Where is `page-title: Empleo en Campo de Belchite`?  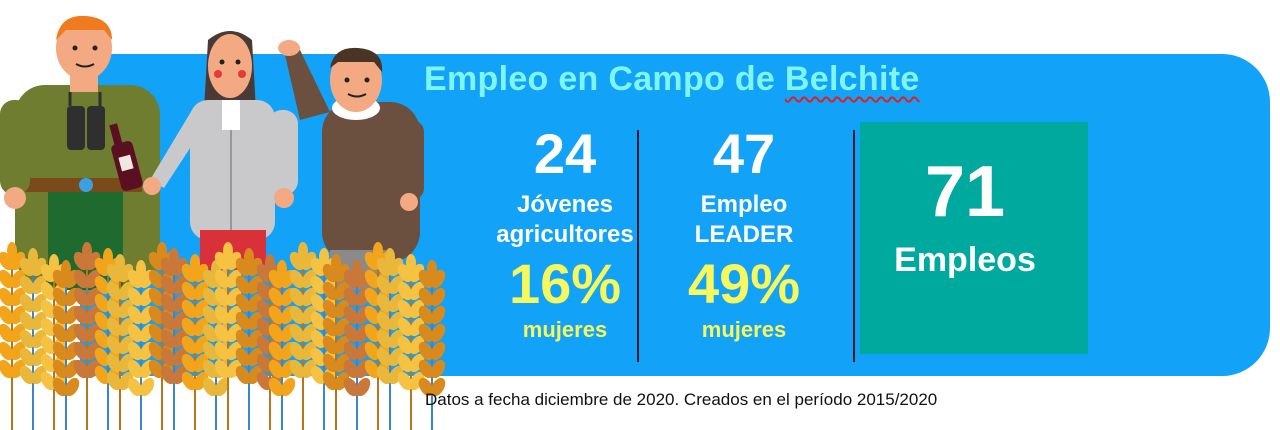
page-title: Empleo en Campo de Belchite is located at coordinates (672, 79).